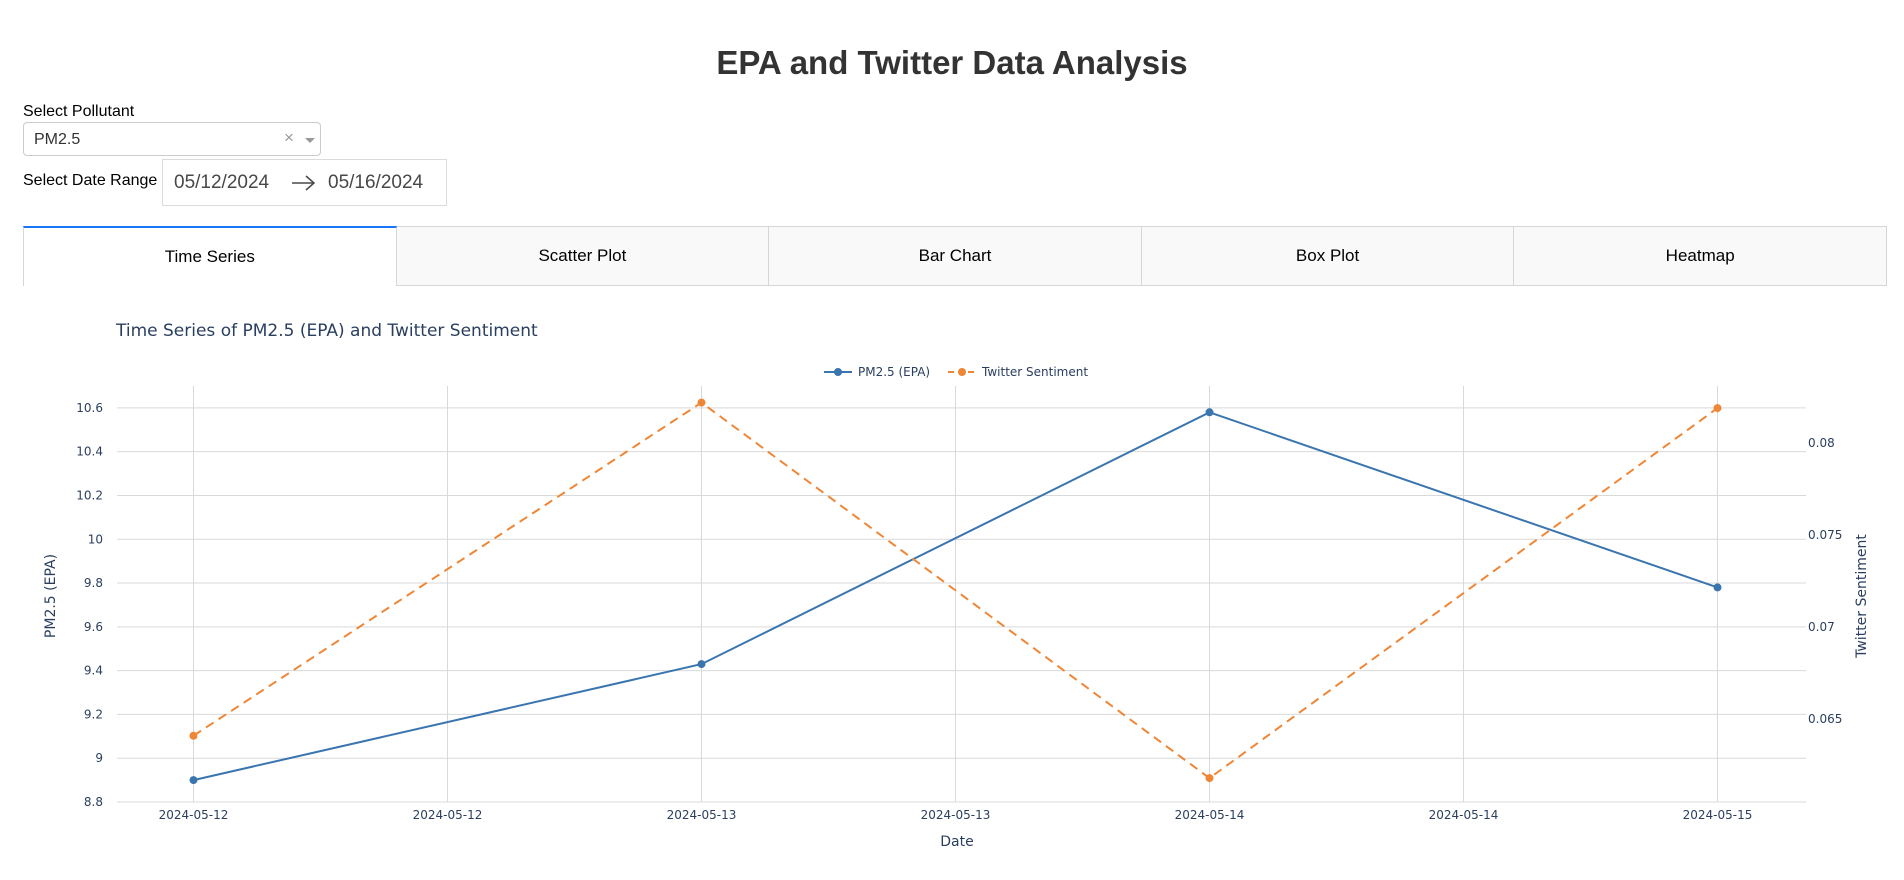 The image size is (1904, 880). Describe the element at coordinates (89, 452) in the screenshot. I see `y-tick-label: 10.4` at that location.